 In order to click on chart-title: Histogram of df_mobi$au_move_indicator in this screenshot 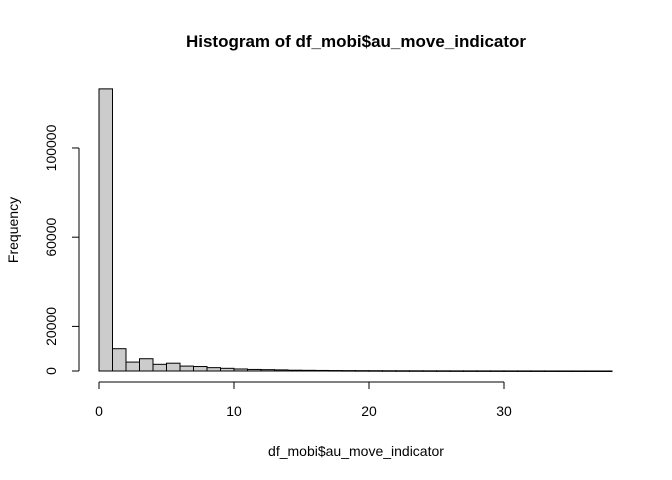, I will do `click(356, 41)`.